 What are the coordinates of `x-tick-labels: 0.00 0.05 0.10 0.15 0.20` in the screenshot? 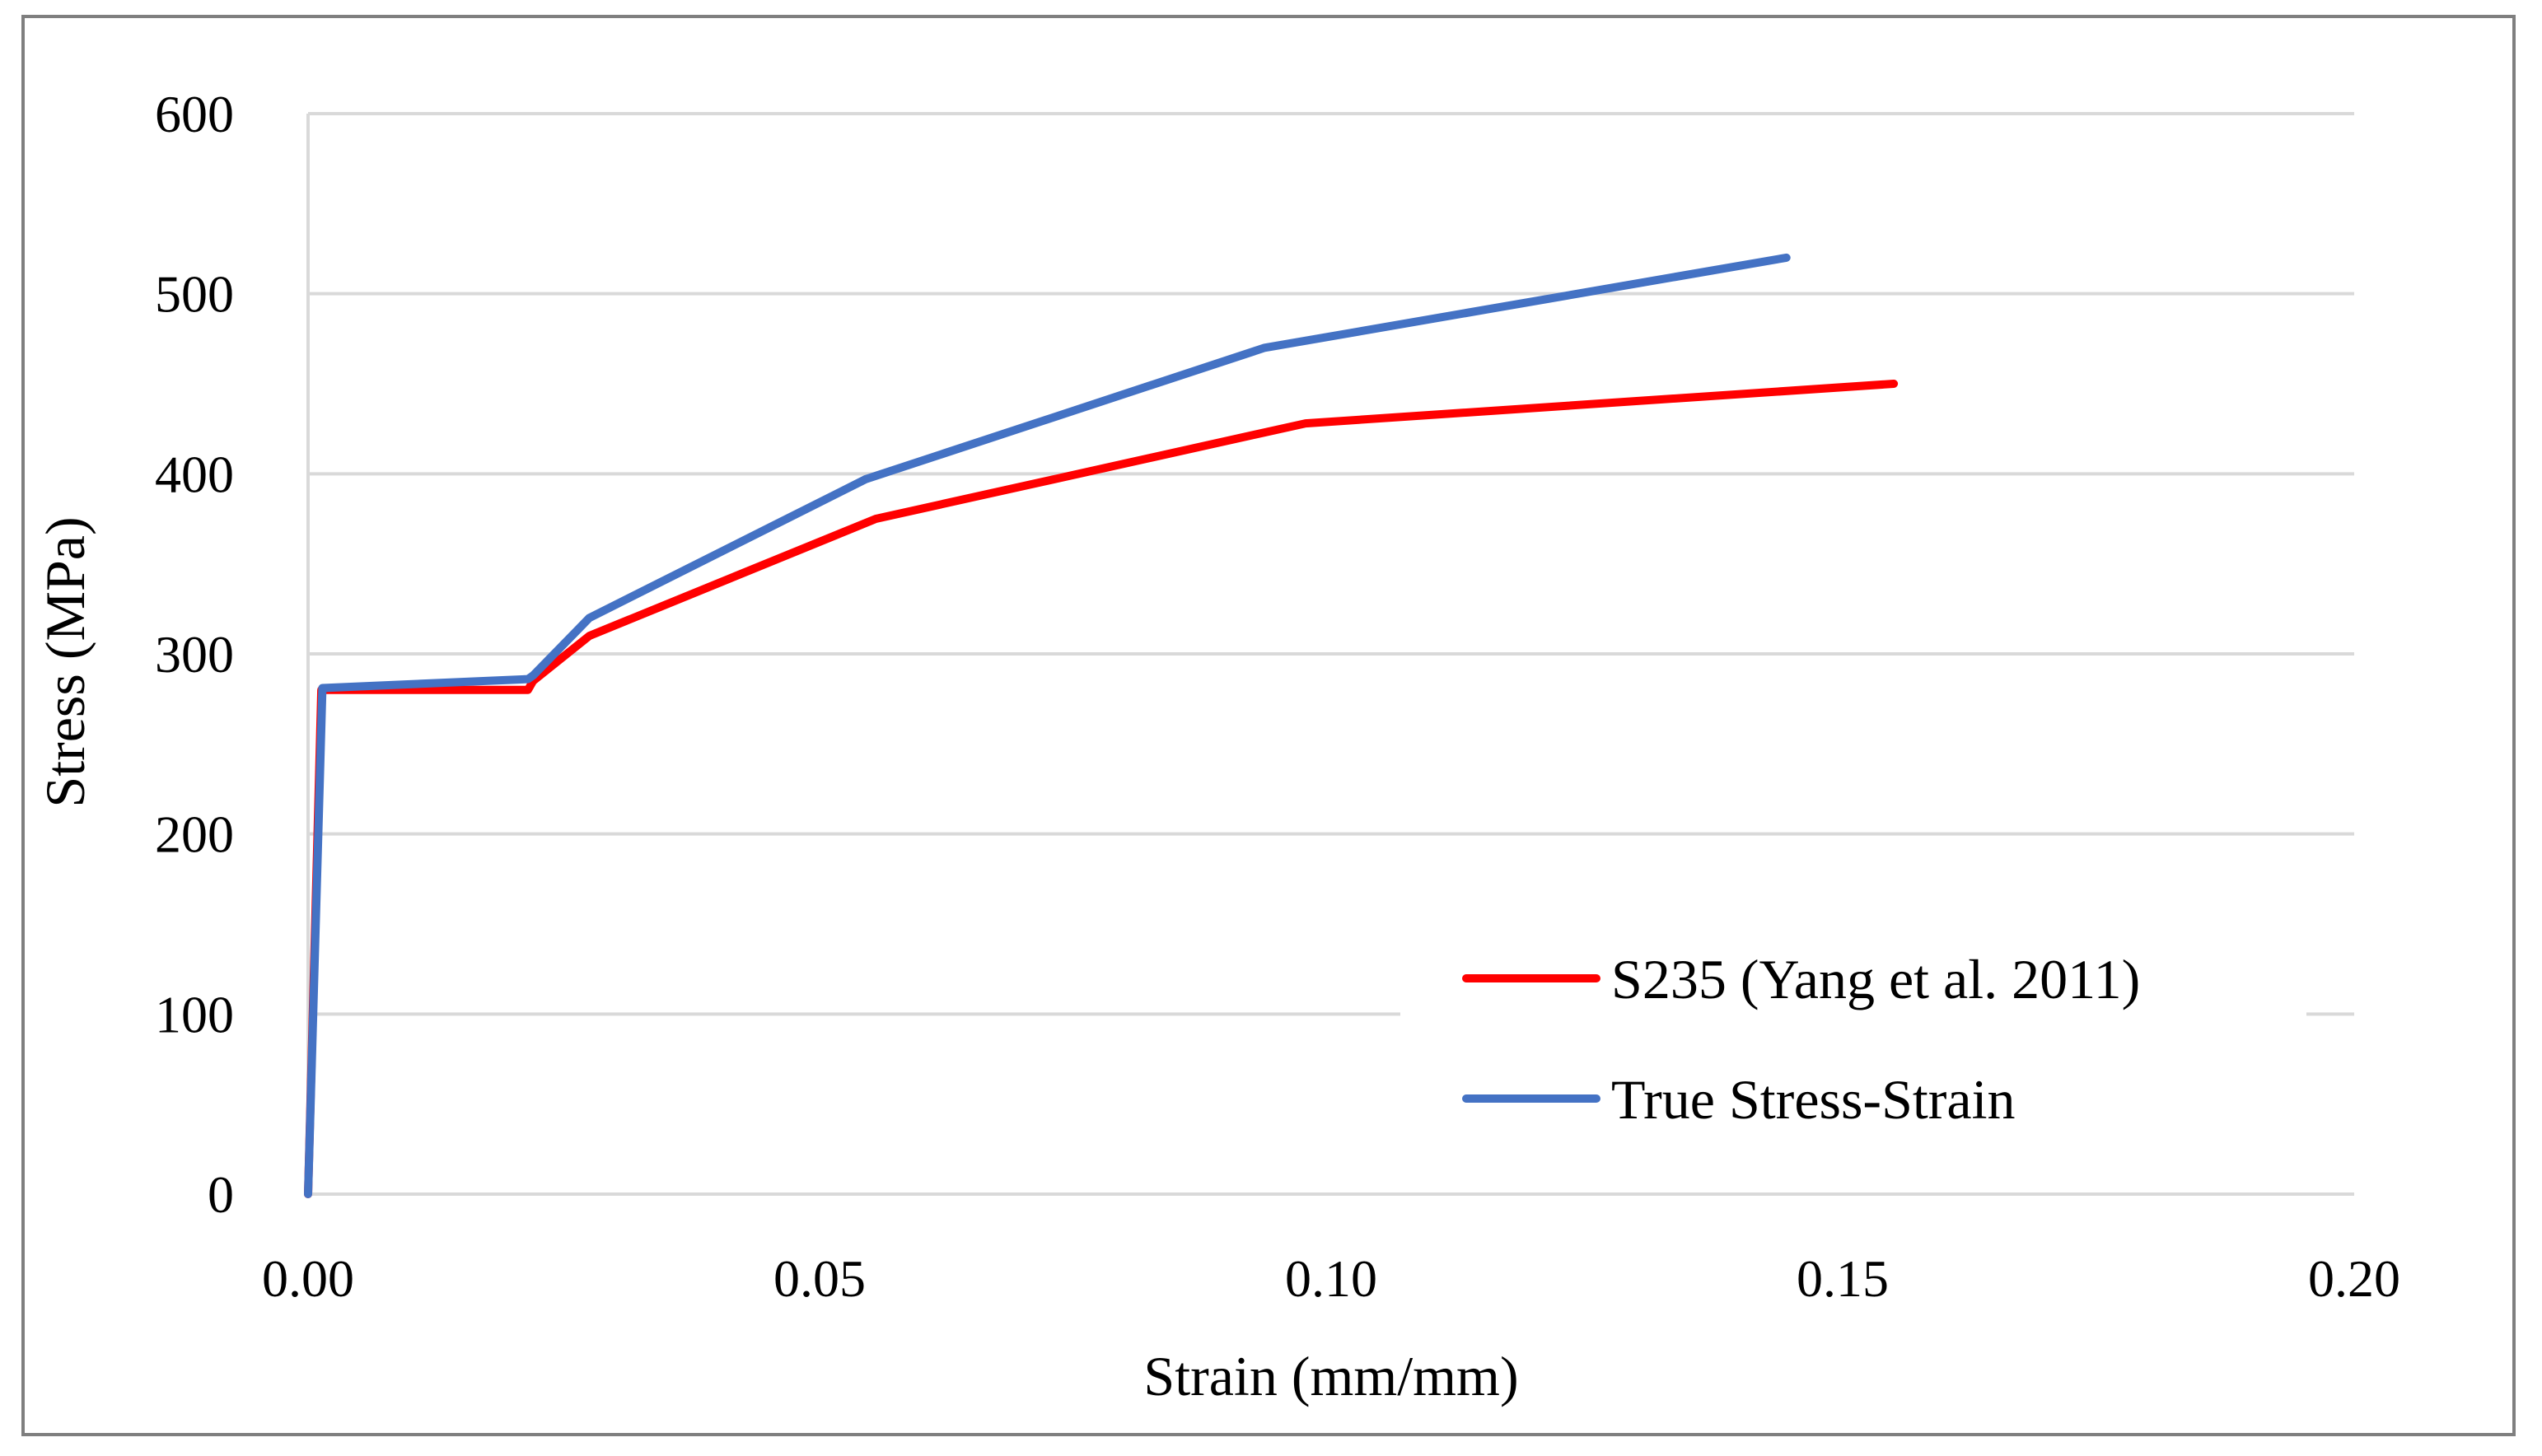 It's located at (1331, 1278).